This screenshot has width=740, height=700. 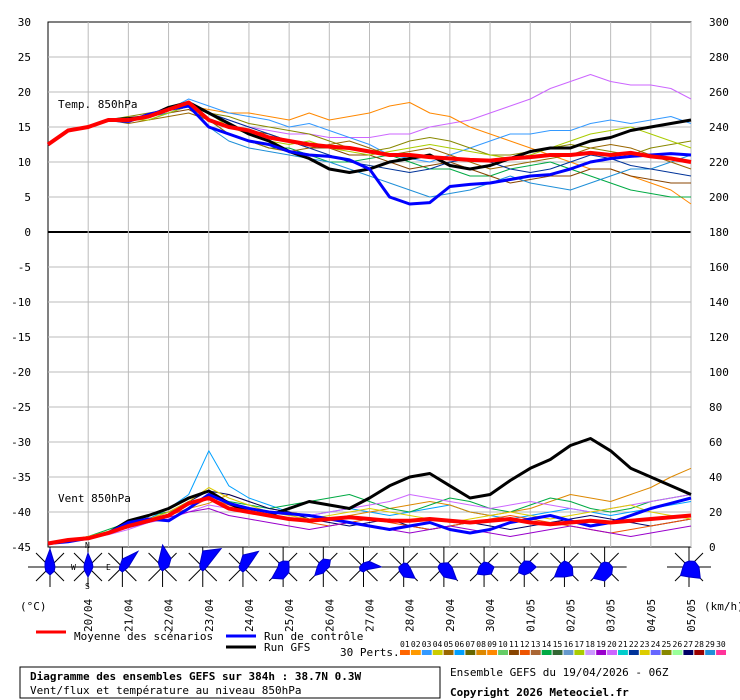 I want to click on legend-pert-number: 02, so click(x=416, y=644).